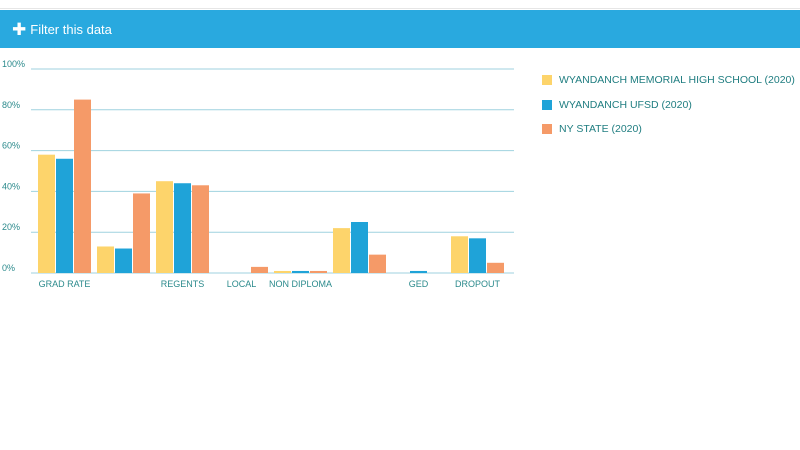 Image resolution: width=800 pixels, height=450 pixels. What do you see at coordinates (19, 29) in the screenshot?
I see `plus-icon: ✚` at bounding box center [19, 29].